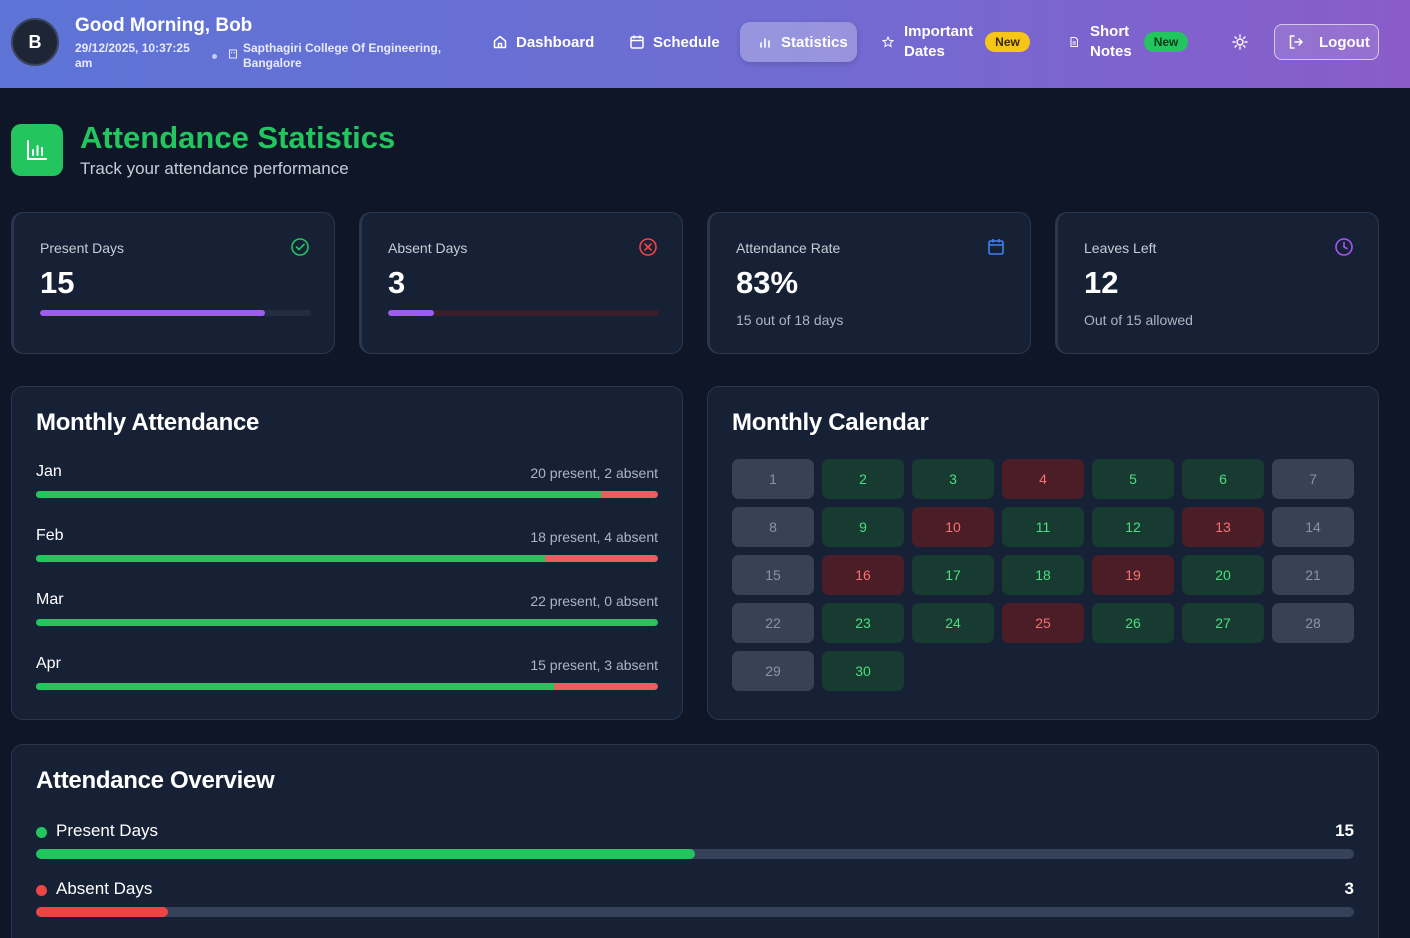 The height and width of the screenshot is (938, 1410). Describe the element at coordinates (173, 283) in the screenshot. I see `present-days-card: Present Days 15` at that location.